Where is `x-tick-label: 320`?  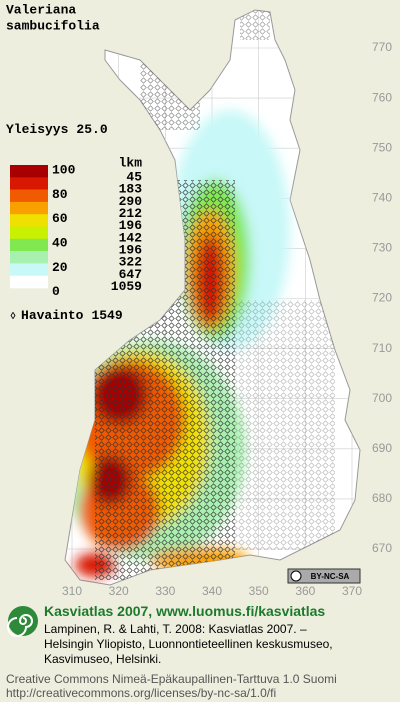
x-tick-label: 320 is located at coordinates (119, 591).